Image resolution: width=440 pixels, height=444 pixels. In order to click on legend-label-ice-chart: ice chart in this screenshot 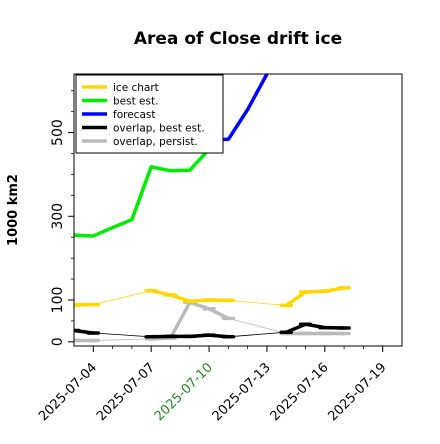, I will do `click(136, 88)`.